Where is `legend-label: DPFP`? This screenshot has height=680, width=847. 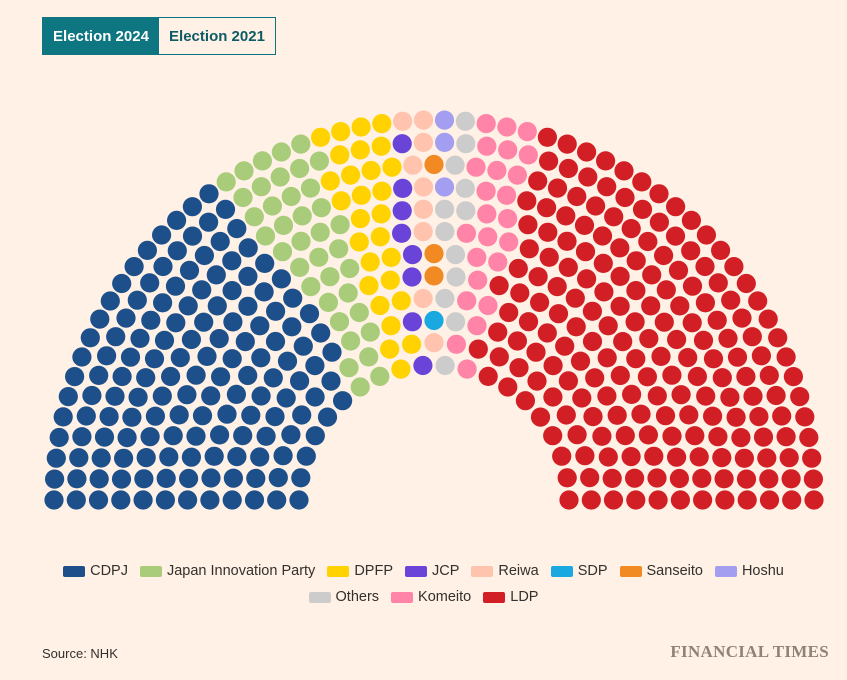 legend-label: DPFP is located at coordinates (373, 571).